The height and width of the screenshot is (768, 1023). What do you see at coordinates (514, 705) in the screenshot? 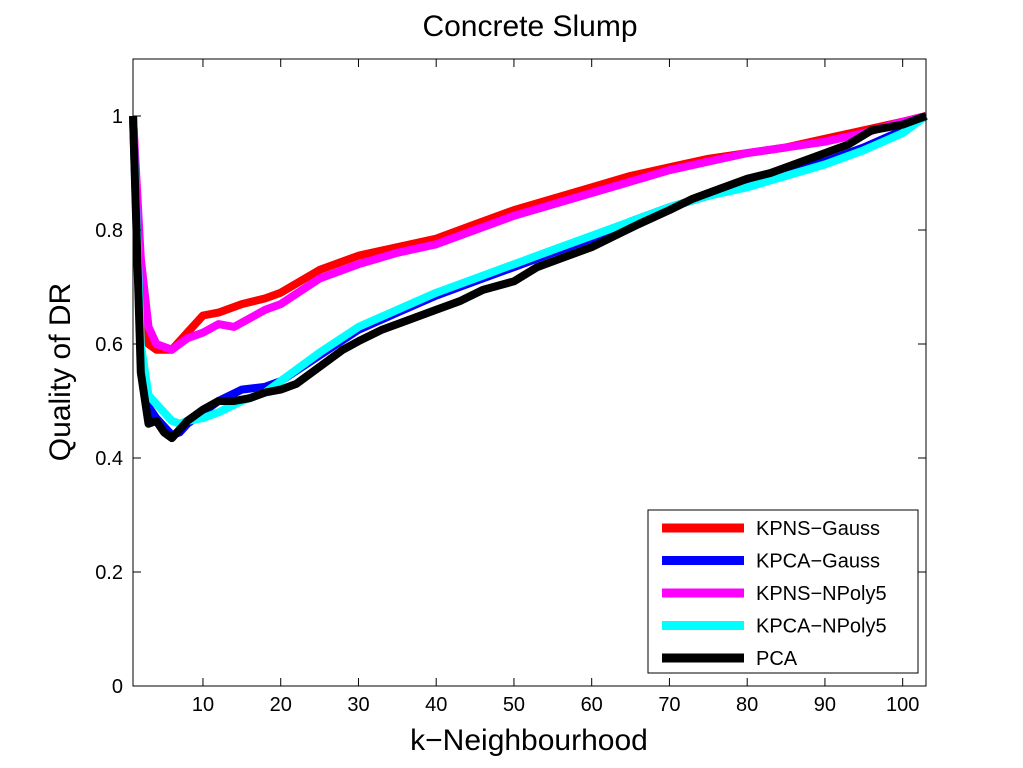
I see `x-tick-label: 50` at bounding box center [514, 705].